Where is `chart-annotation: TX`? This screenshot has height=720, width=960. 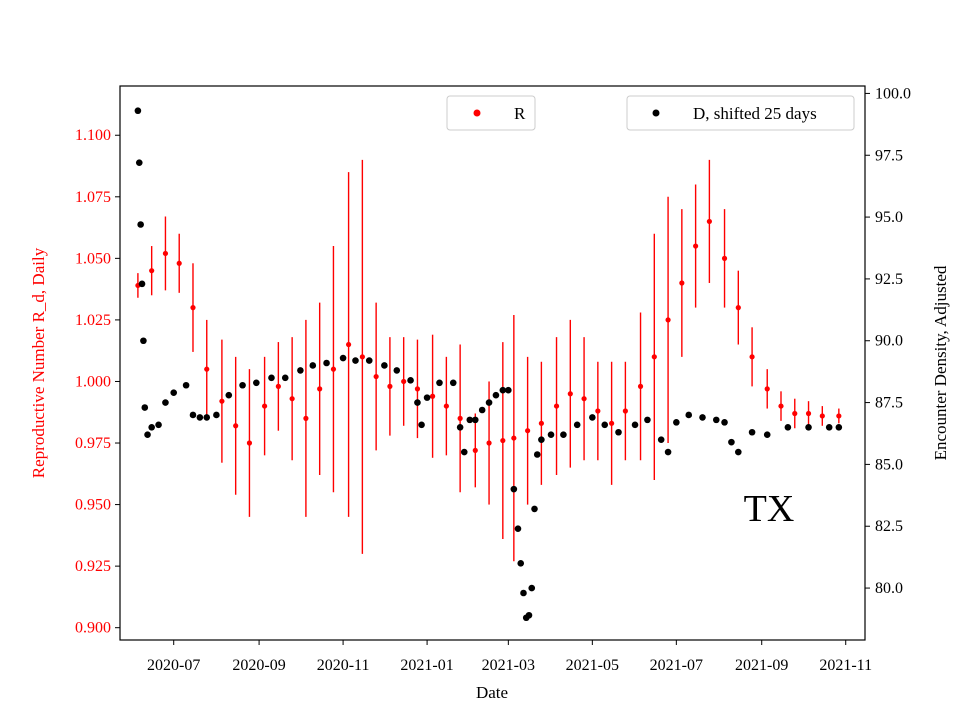
chart-annotation: TX is located at coordinates (769, 509).